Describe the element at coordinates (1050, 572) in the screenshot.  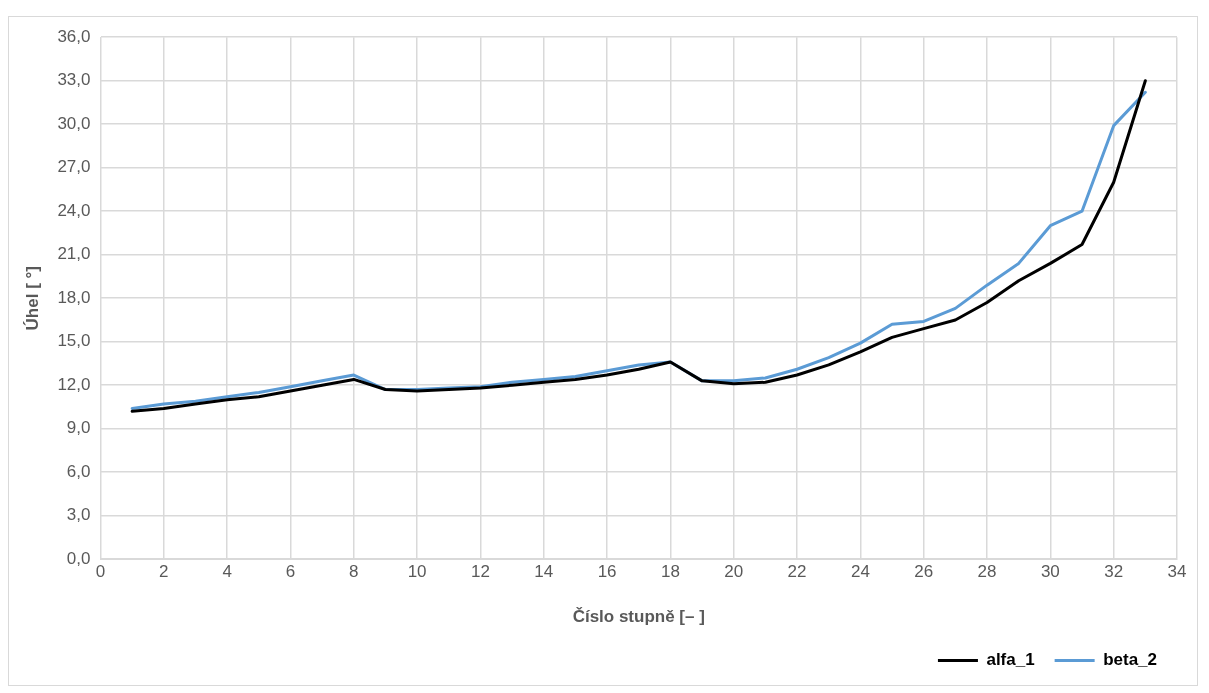
I see `x-tick-label: 30` at that location.